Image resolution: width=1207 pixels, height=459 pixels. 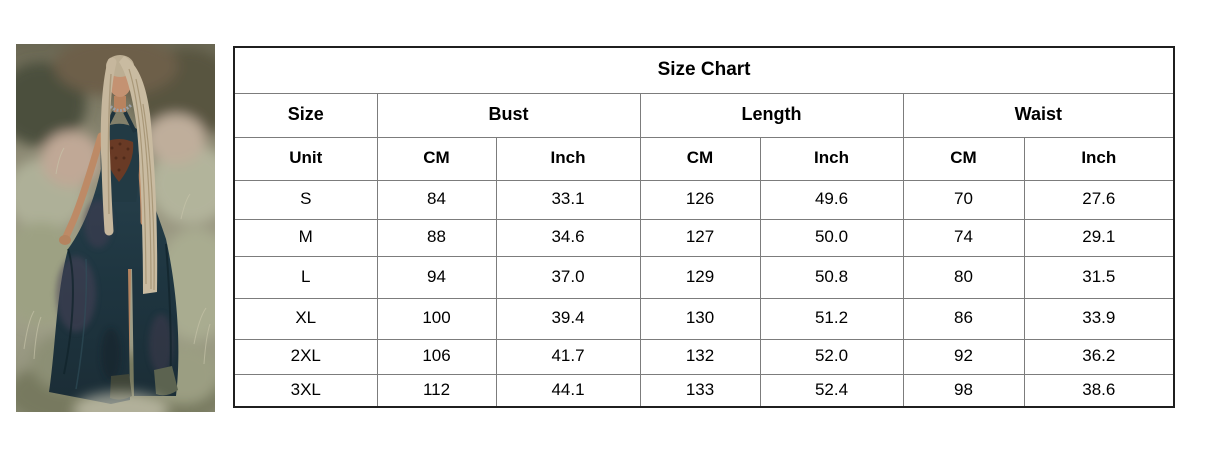 What do you see at coordinates (963, 318) in the screenshot?
I see `cell-waist-cm: 86` at bounding box center [963, 318].